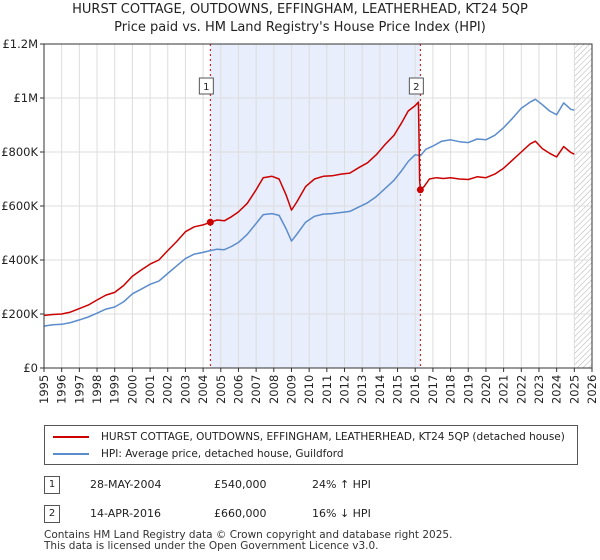 This screenshot has width=600, height=560. Describe the element at coordinates (185, 389) in the screenshot. I see `x-tick-label: 2003` at that location.